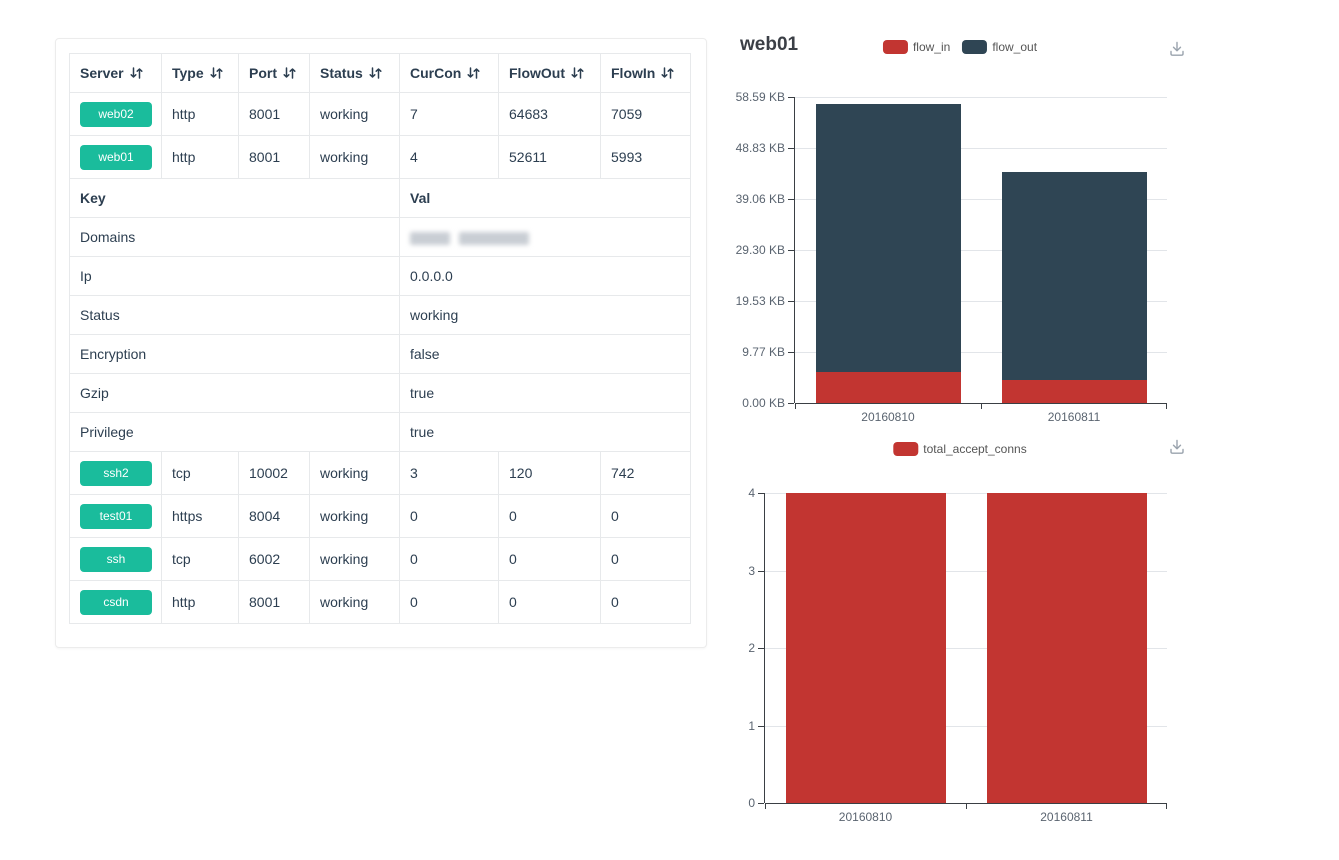 The height and width of the screenshot is (860, 1339). What do you see at coordinates (916, 47) in the screenshot?
I see `legend-item-flow-in: flow_in` at bounding box center [916, 47].